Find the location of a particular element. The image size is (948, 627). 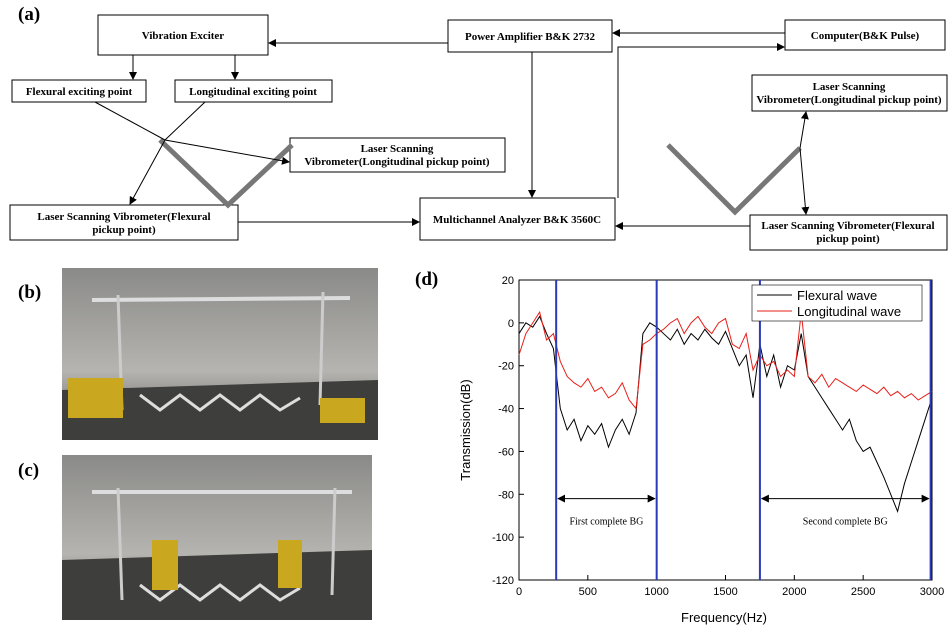

panel-label: (a) is located at coordinates (29, 14).